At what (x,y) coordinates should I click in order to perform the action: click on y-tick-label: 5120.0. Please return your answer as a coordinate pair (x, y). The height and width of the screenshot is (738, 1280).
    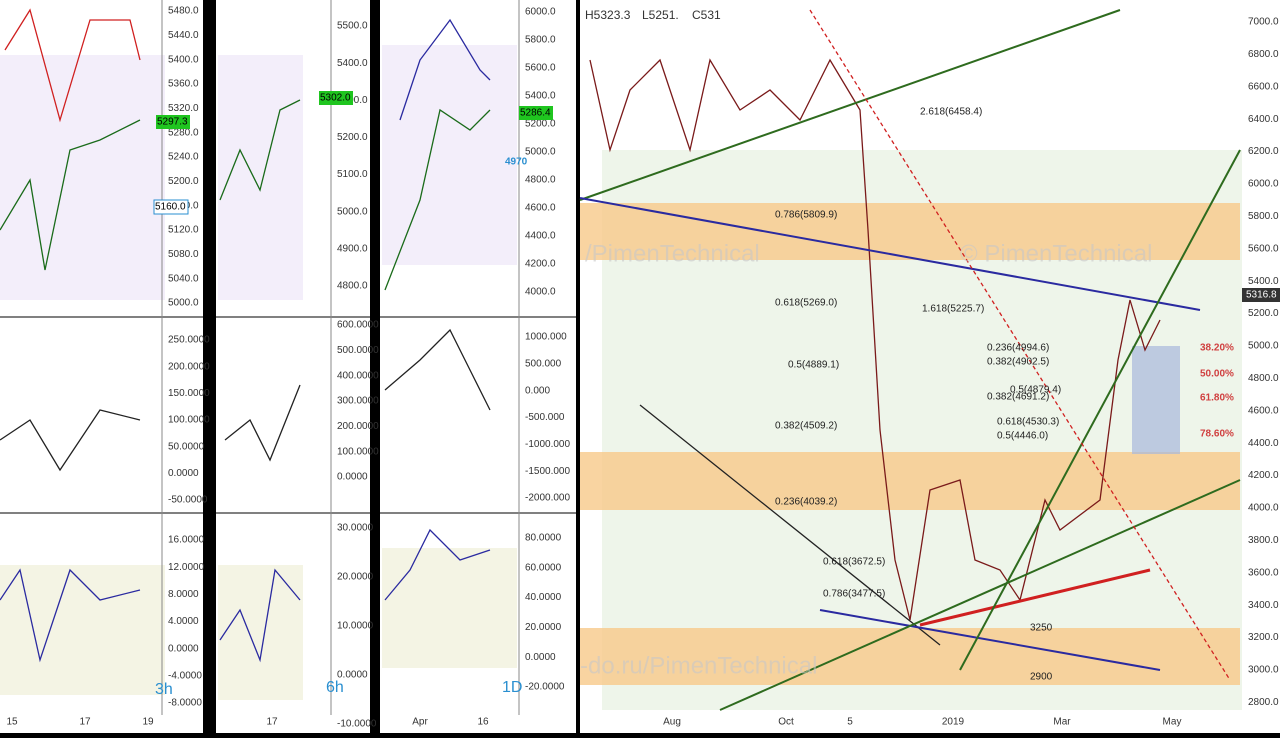
    Looking at the image, I should click on (183, 230).